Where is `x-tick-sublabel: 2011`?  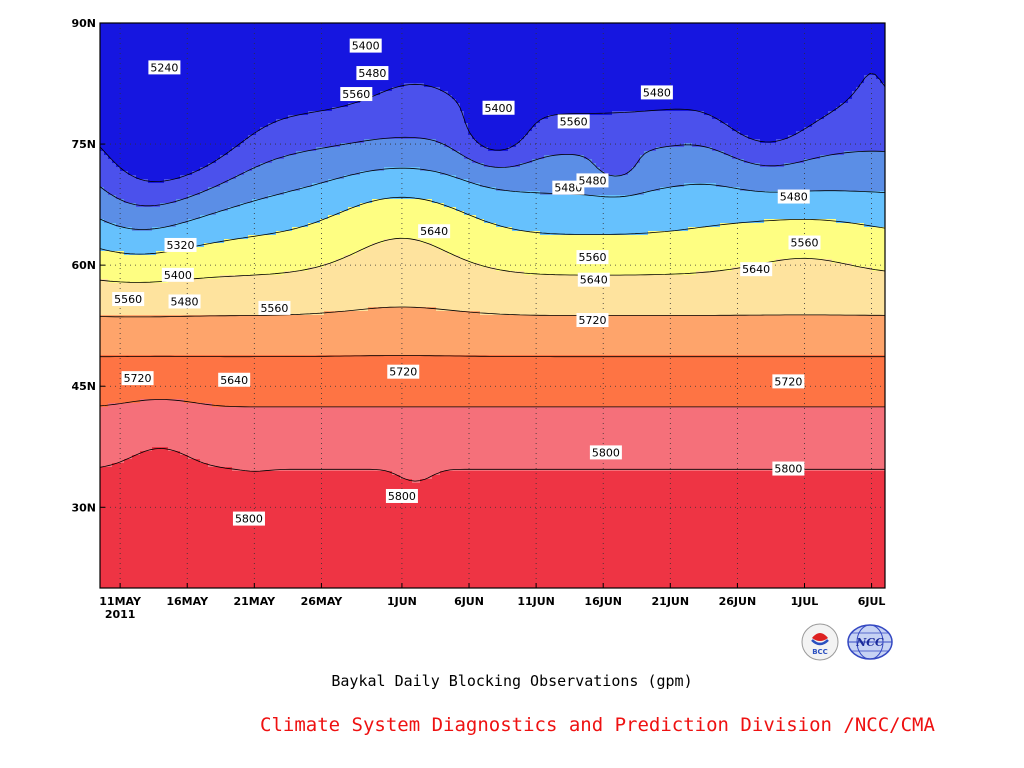
x-tick-sublabel: 2011 is located at coordinates (120, 614).